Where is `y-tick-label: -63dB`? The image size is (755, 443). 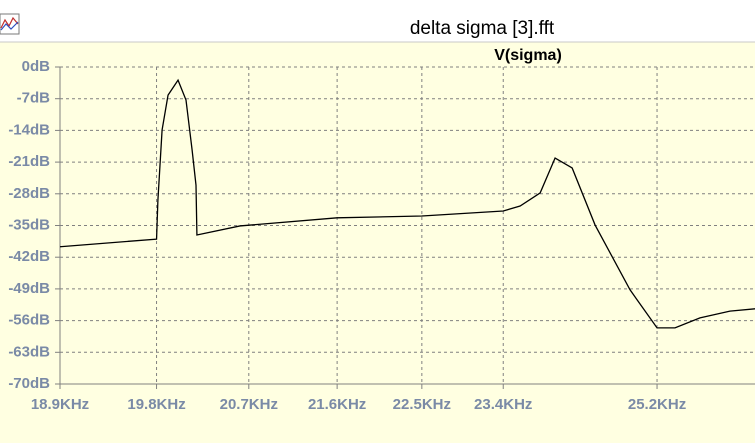
y-tick-label: -63dB is located at coordinates (29, 351).